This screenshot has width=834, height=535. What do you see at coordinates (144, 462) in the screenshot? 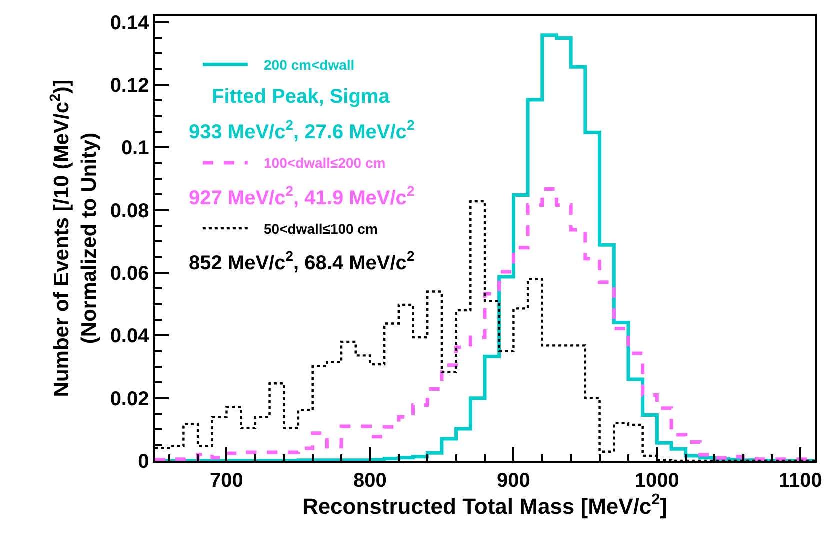
I see `y-tick-label: 0` at bounding box center [144, 462].